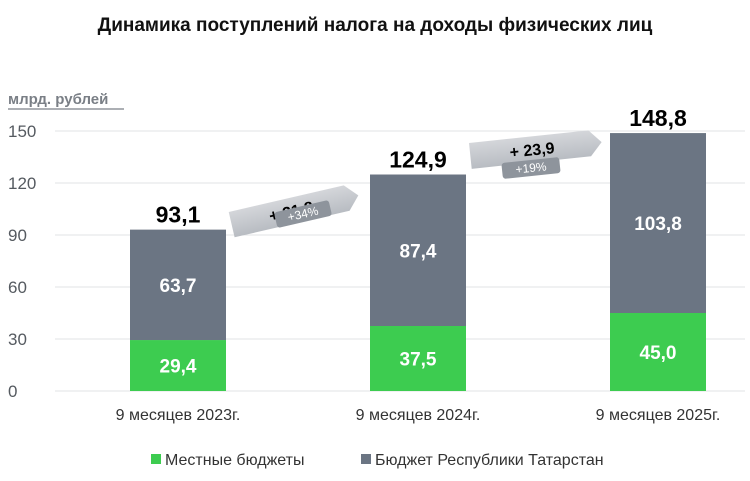 The width and height of the screenshot is (750, 481). Describe the element at coordinates (17, 287) in the screenshot. I see `y-tick-label: 60` at that location.